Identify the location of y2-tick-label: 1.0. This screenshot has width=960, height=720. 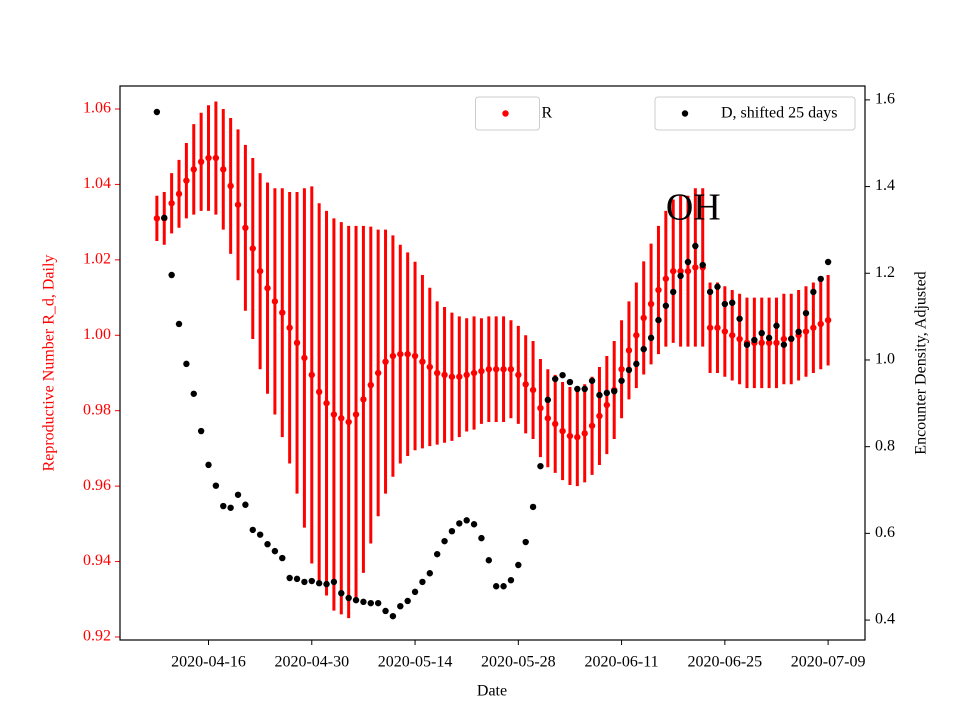
(885, 359).